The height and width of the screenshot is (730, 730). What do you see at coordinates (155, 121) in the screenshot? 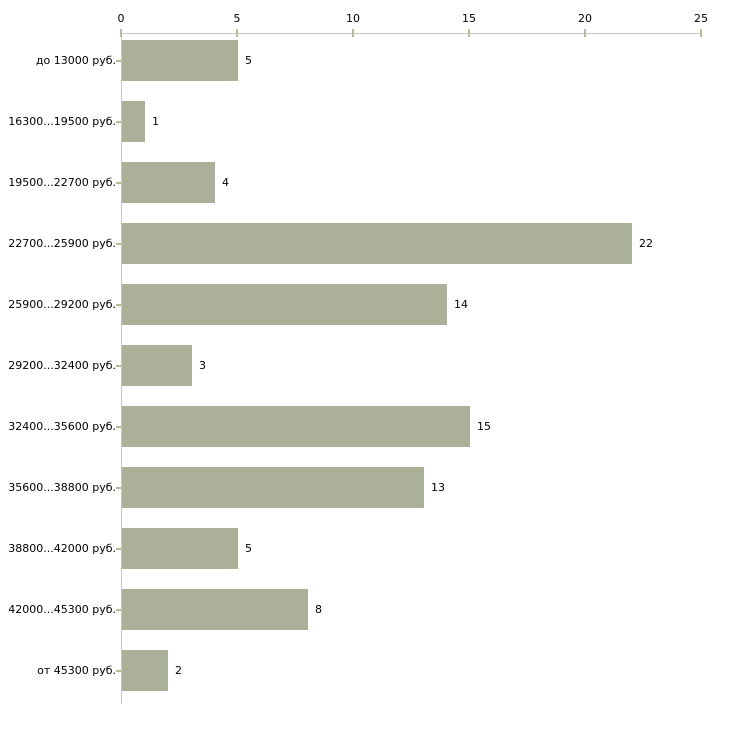
I see `value-label: 1` at bounding box center [155, 121].